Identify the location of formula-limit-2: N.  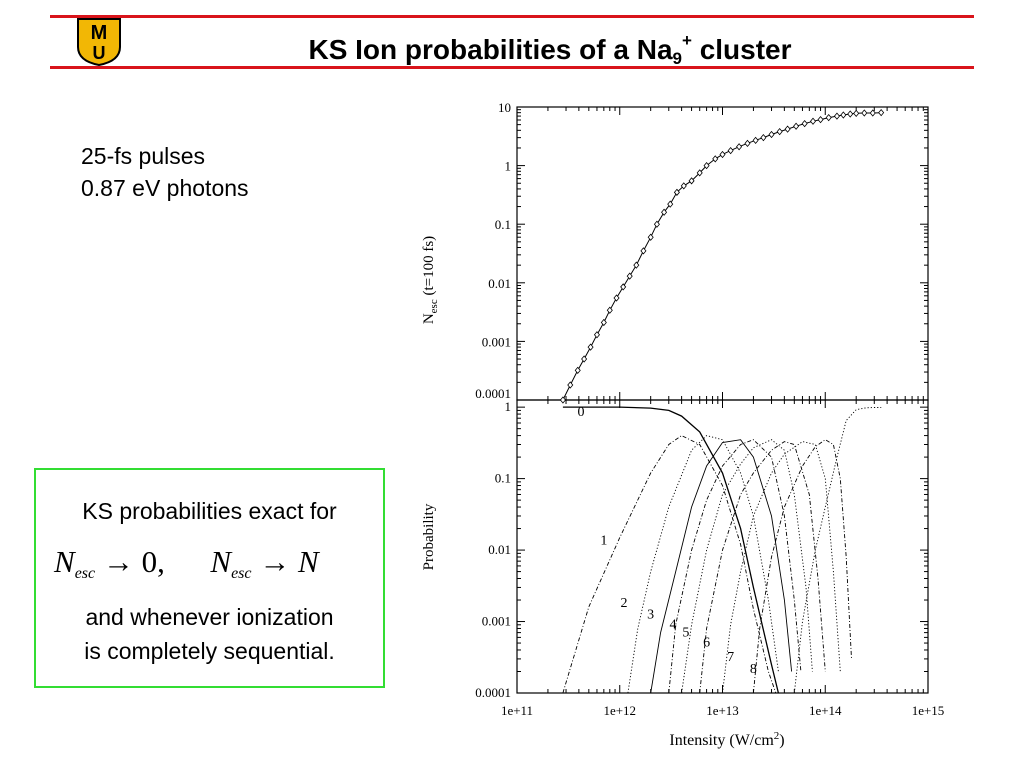
(308, 561).